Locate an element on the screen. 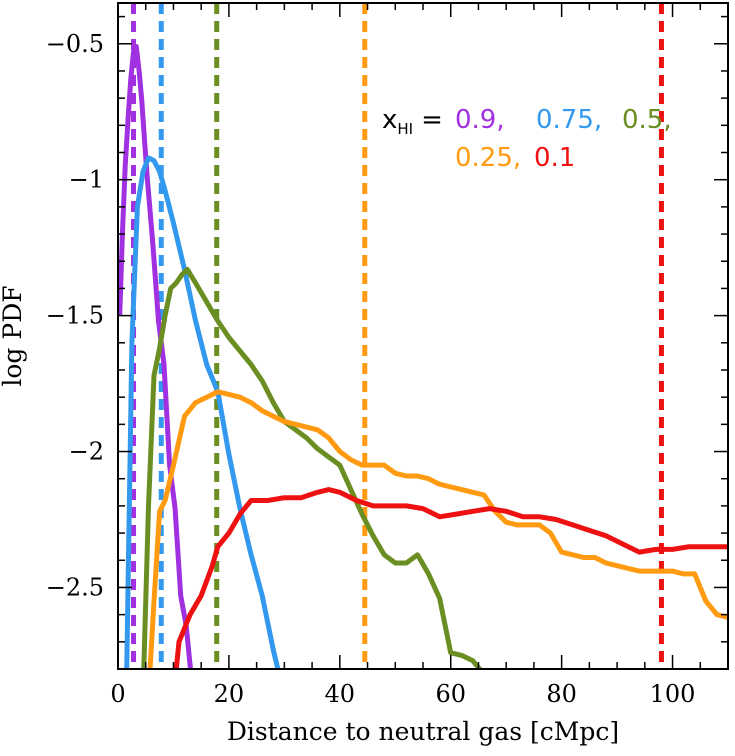 The height and width of the screenshot is (756, 735). legend: xHI = 0.9, 0.75, 0.5, 0.25, 0.1 is located at coordinates (527, 139).